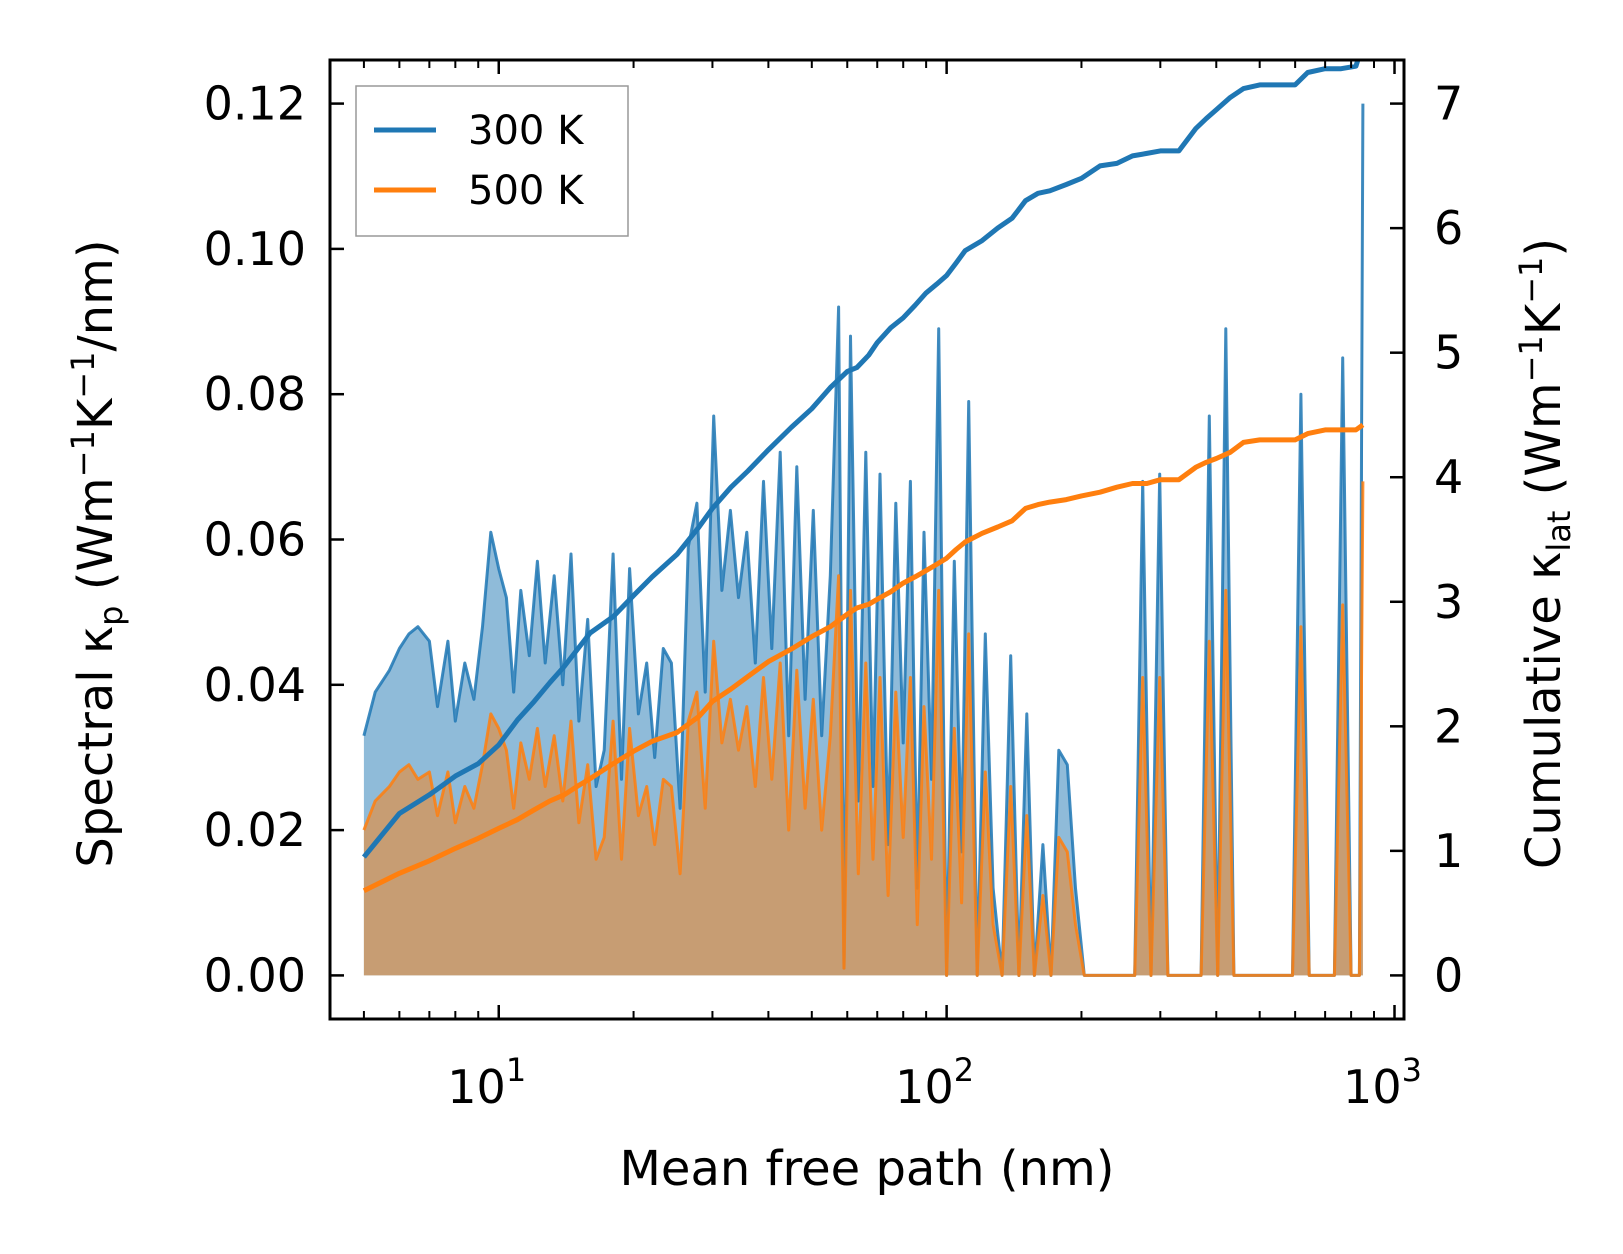 The height and width of the screenshot is (1254, 1623). I want to click on x-tick-label: 10¹, so click(486, 1082).